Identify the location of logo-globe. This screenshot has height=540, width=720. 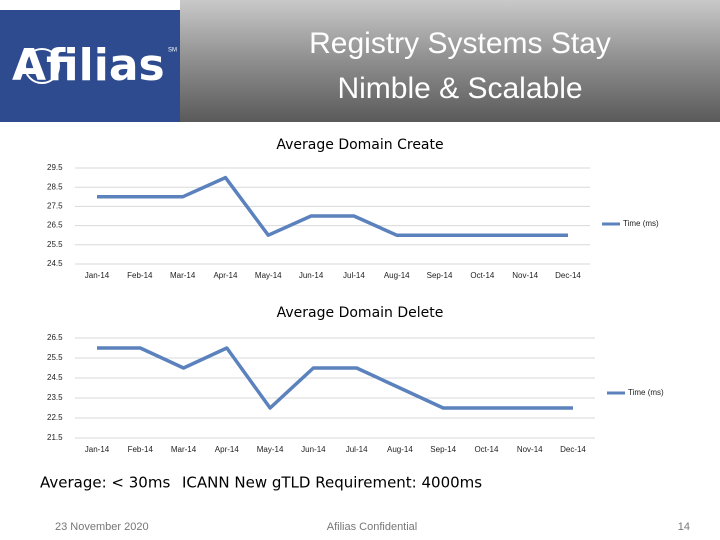
(42, 66).